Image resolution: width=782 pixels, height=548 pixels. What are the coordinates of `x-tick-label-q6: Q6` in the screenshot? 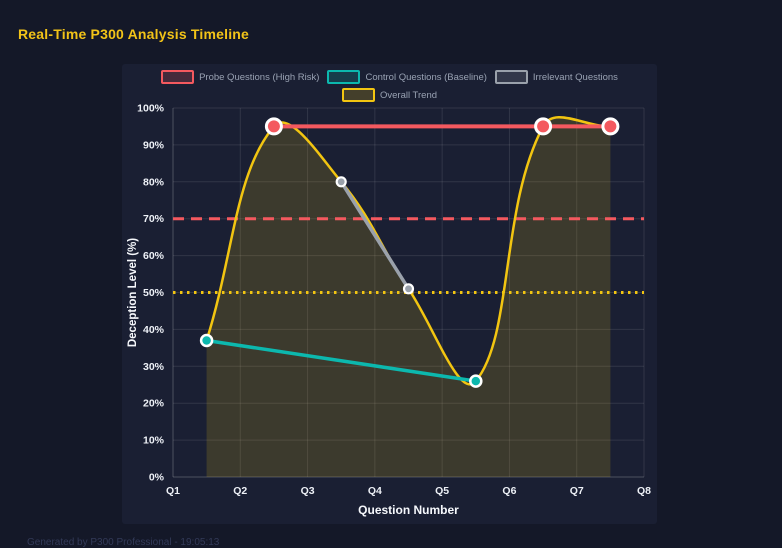 It's located at (509, 491).